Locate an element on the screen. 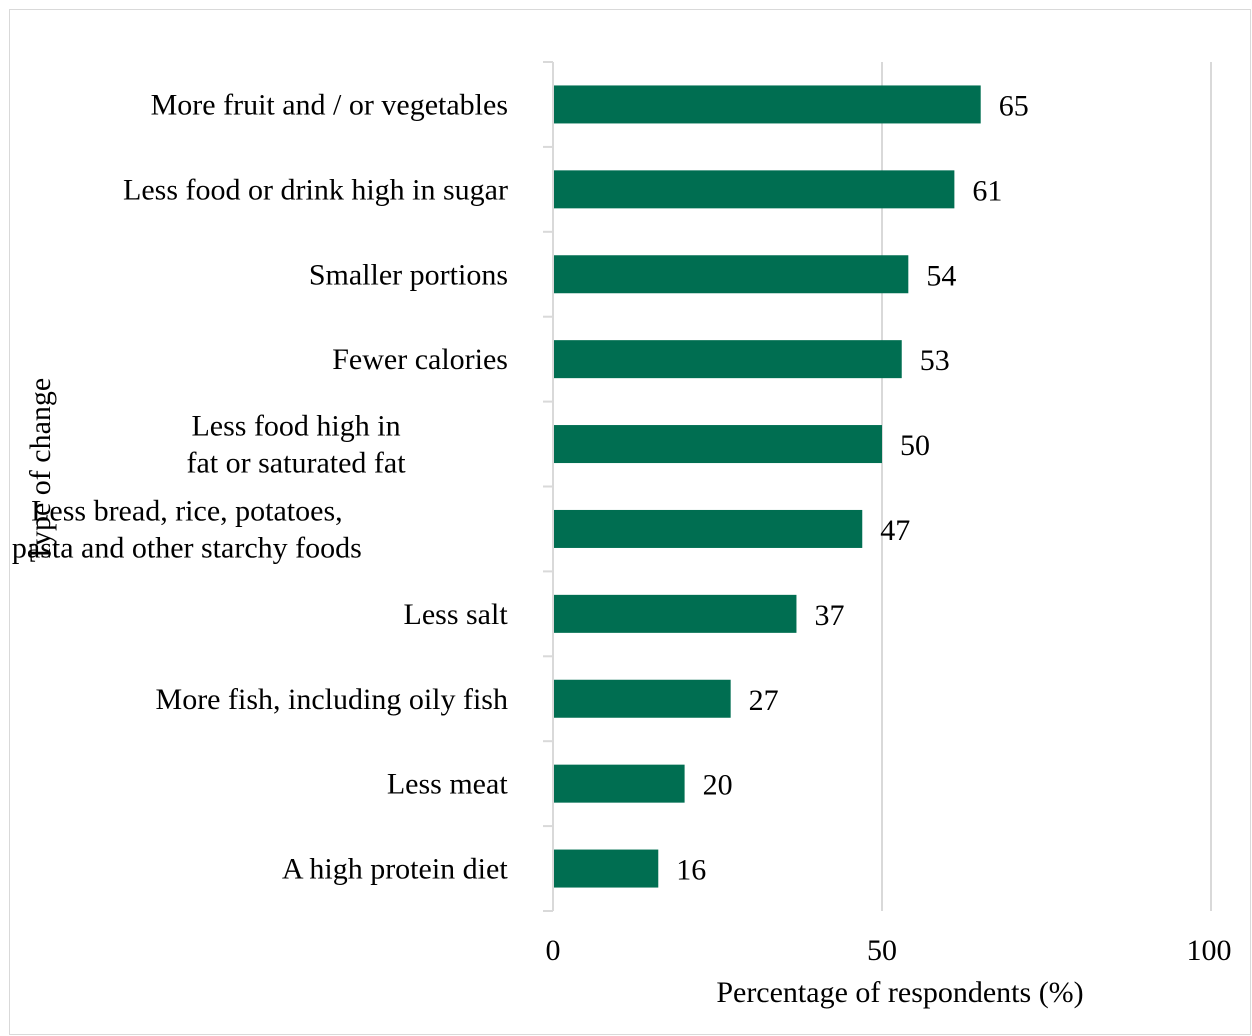 This screenshot has height=1036, width=1252. category-label-line: Less meat is located at coordinates (447, 784).